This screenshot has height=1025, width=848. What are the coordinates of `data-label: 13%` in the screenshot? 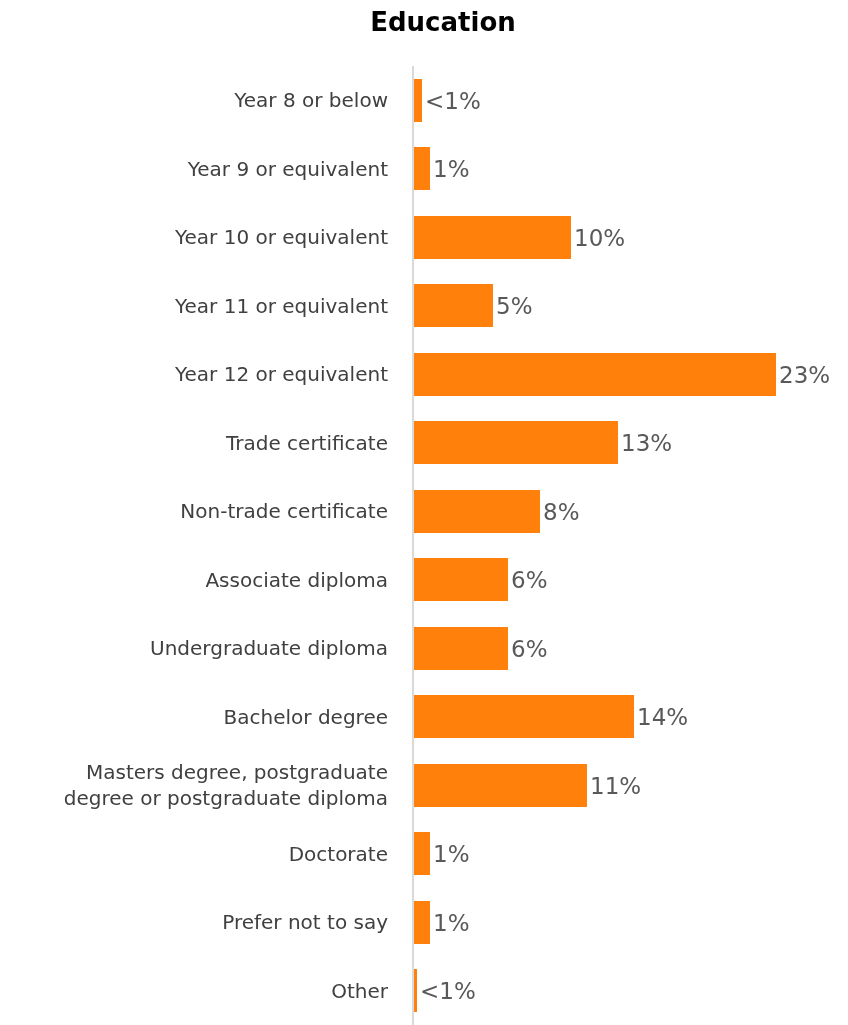 It's located at (647, 442).